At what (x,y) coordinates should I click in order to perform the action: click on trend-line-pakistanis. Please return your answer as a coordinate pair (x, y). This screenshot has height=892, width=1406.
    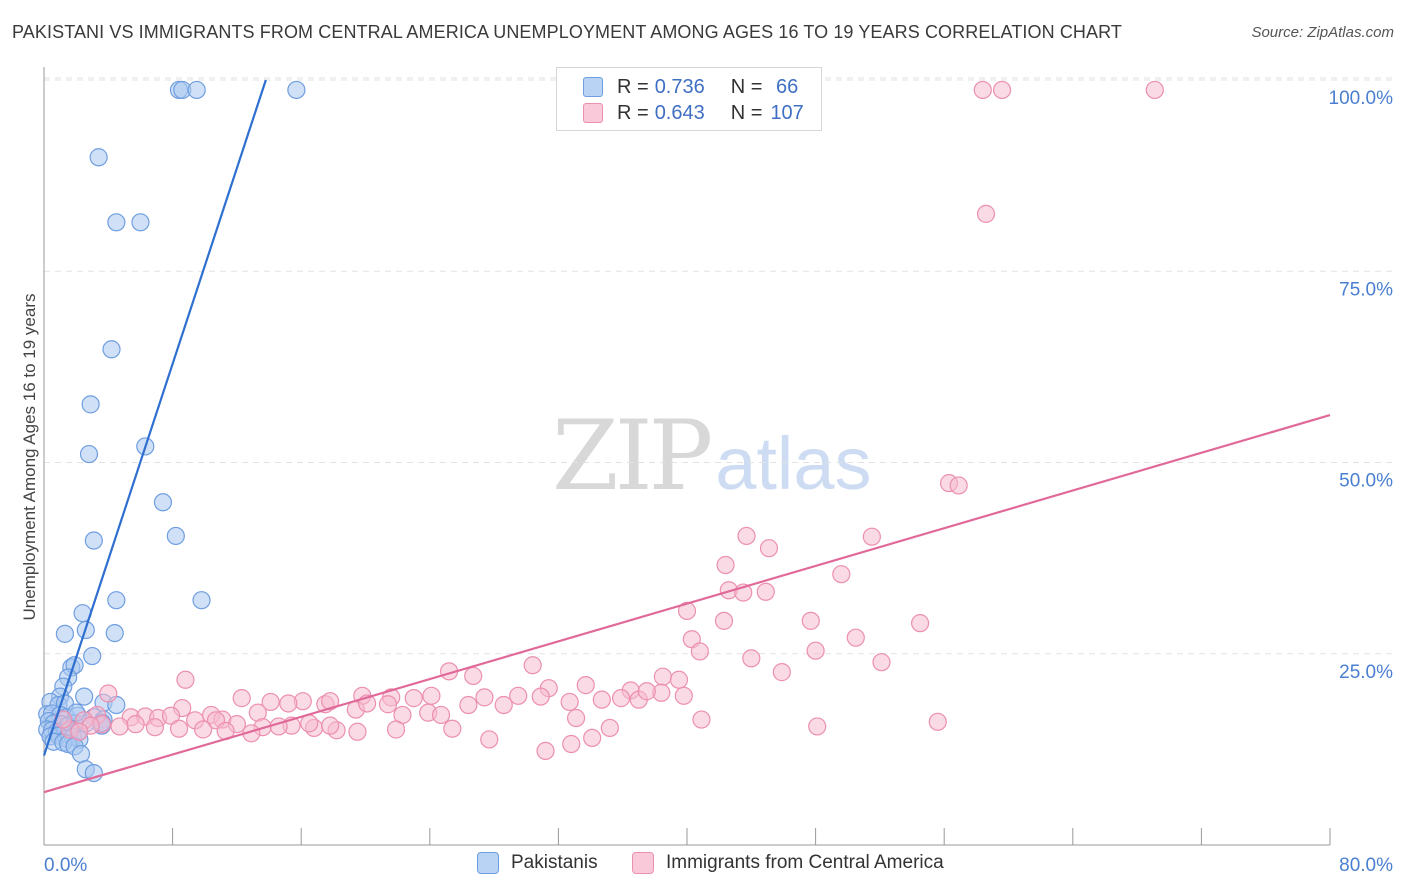
    Looking at the image, I should click on (154, 417).